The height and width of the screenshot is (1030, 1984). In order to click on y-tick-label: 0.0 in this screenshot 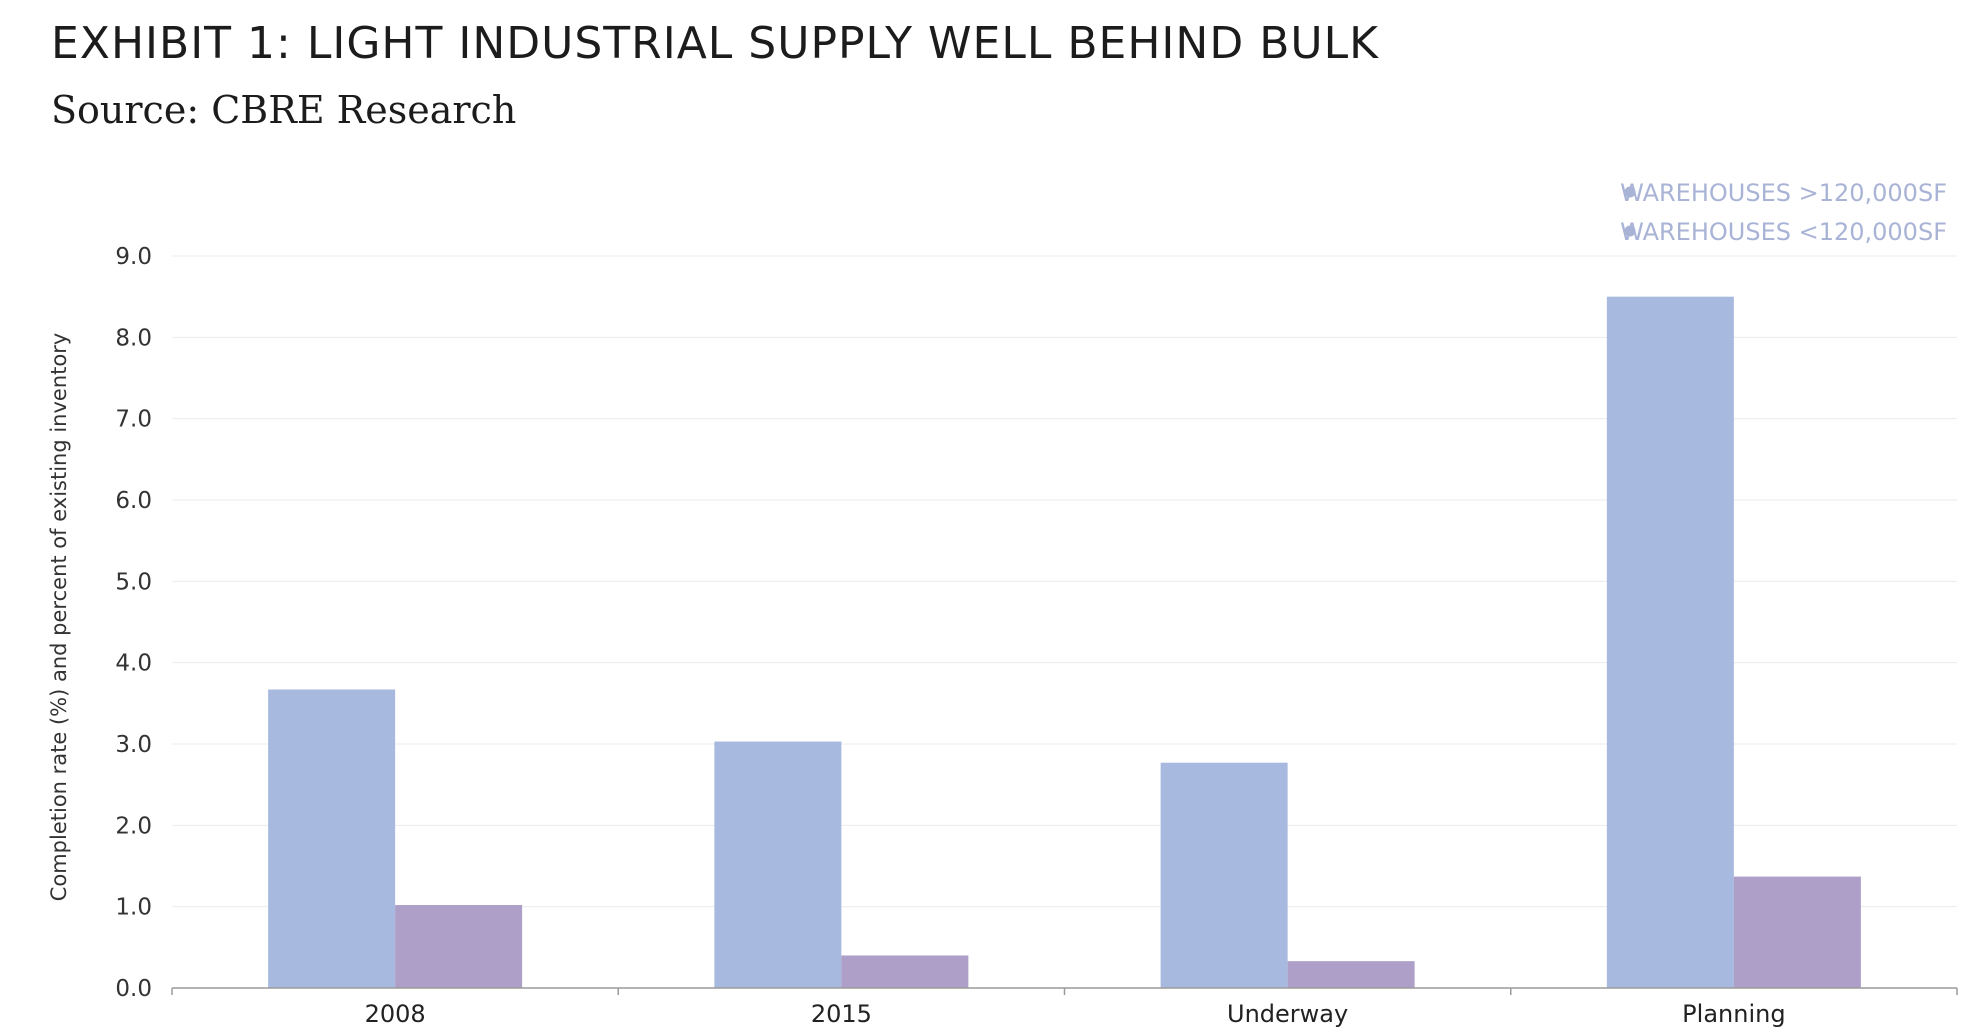, I will do `click(133, 989)`.